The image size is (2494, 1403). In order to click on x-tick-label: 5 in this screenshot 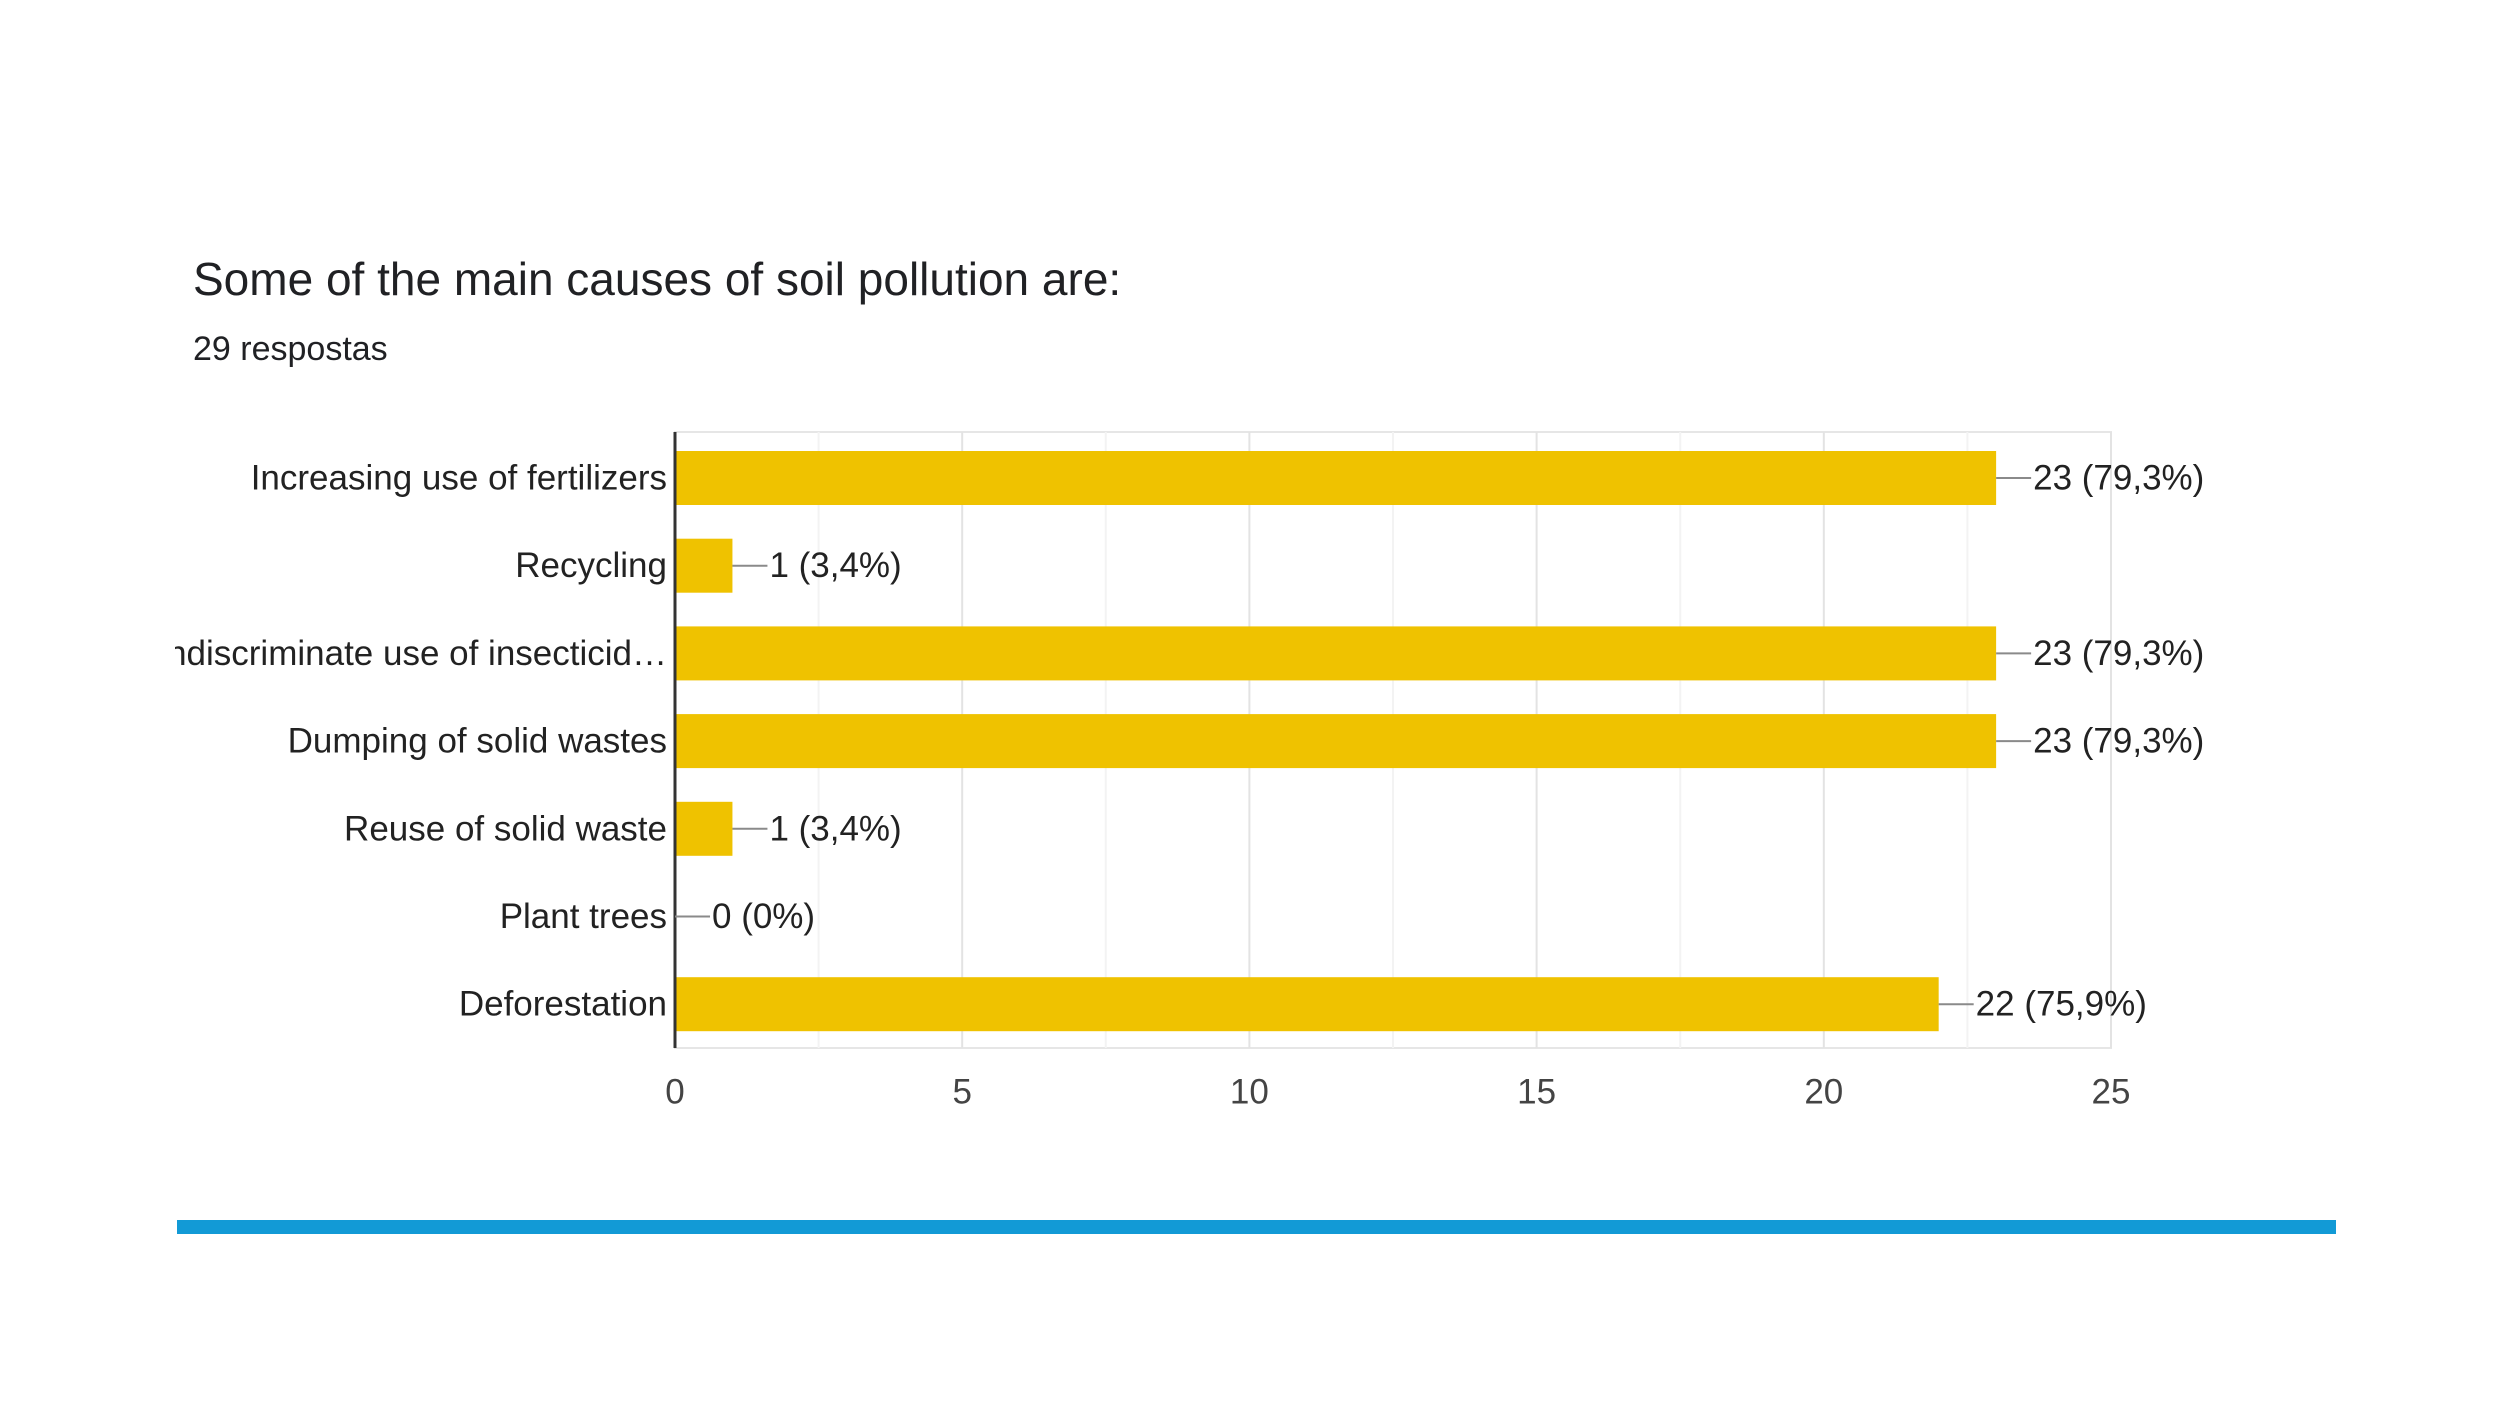, I will do `click(961, 1092)`.